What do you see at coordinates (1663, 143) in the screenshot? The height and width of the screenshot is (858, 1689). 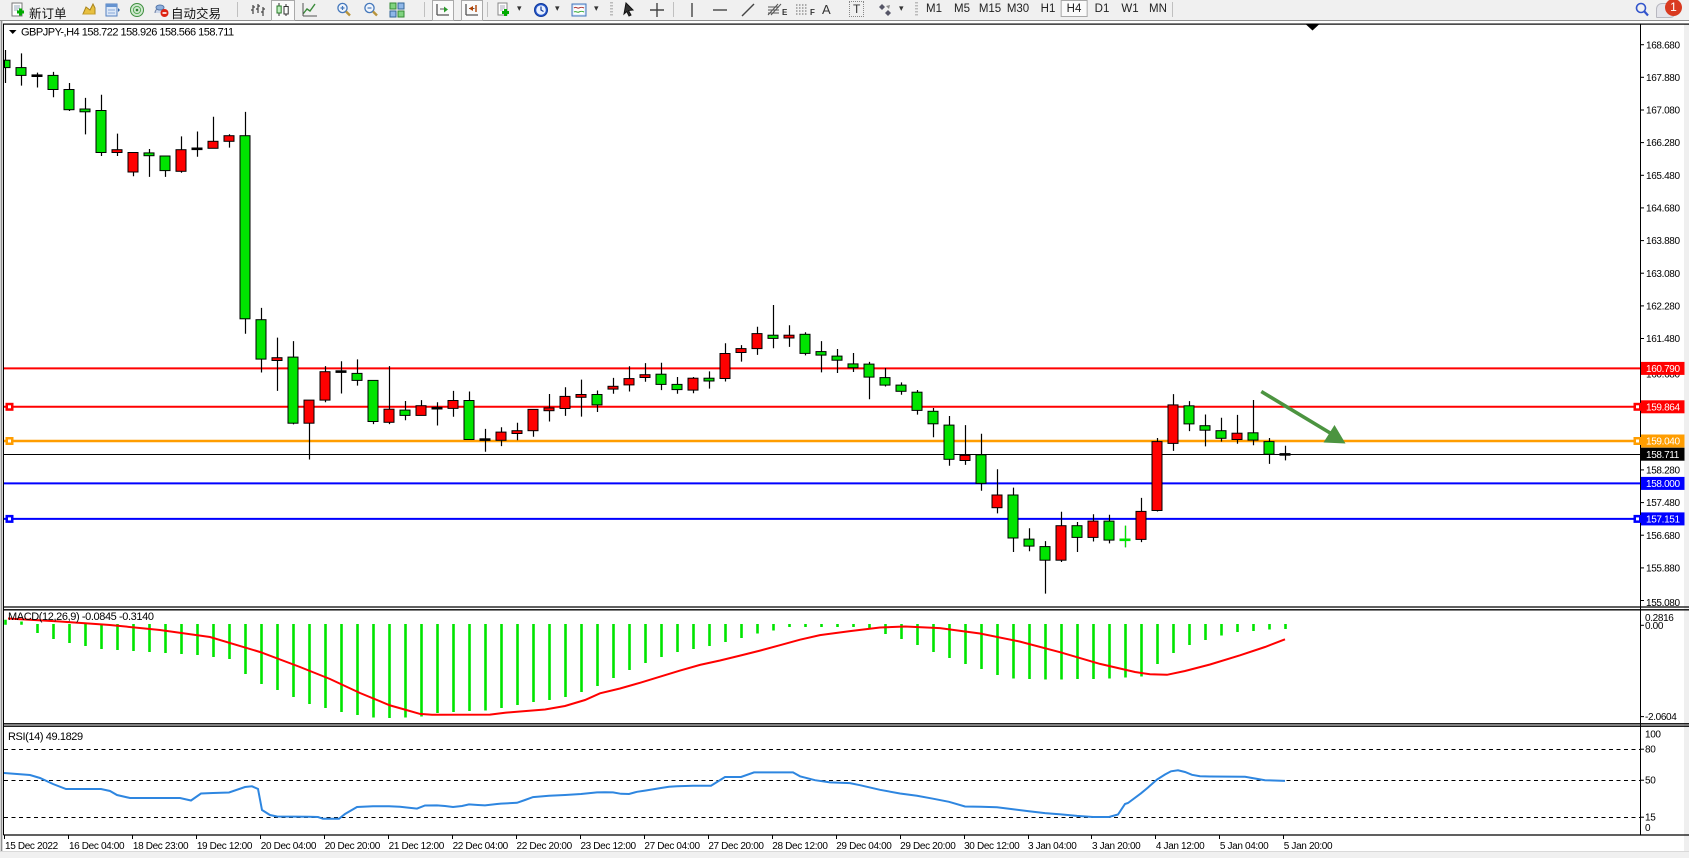 I see `svg-text: 166.280` at bounding box center [1663, 143].